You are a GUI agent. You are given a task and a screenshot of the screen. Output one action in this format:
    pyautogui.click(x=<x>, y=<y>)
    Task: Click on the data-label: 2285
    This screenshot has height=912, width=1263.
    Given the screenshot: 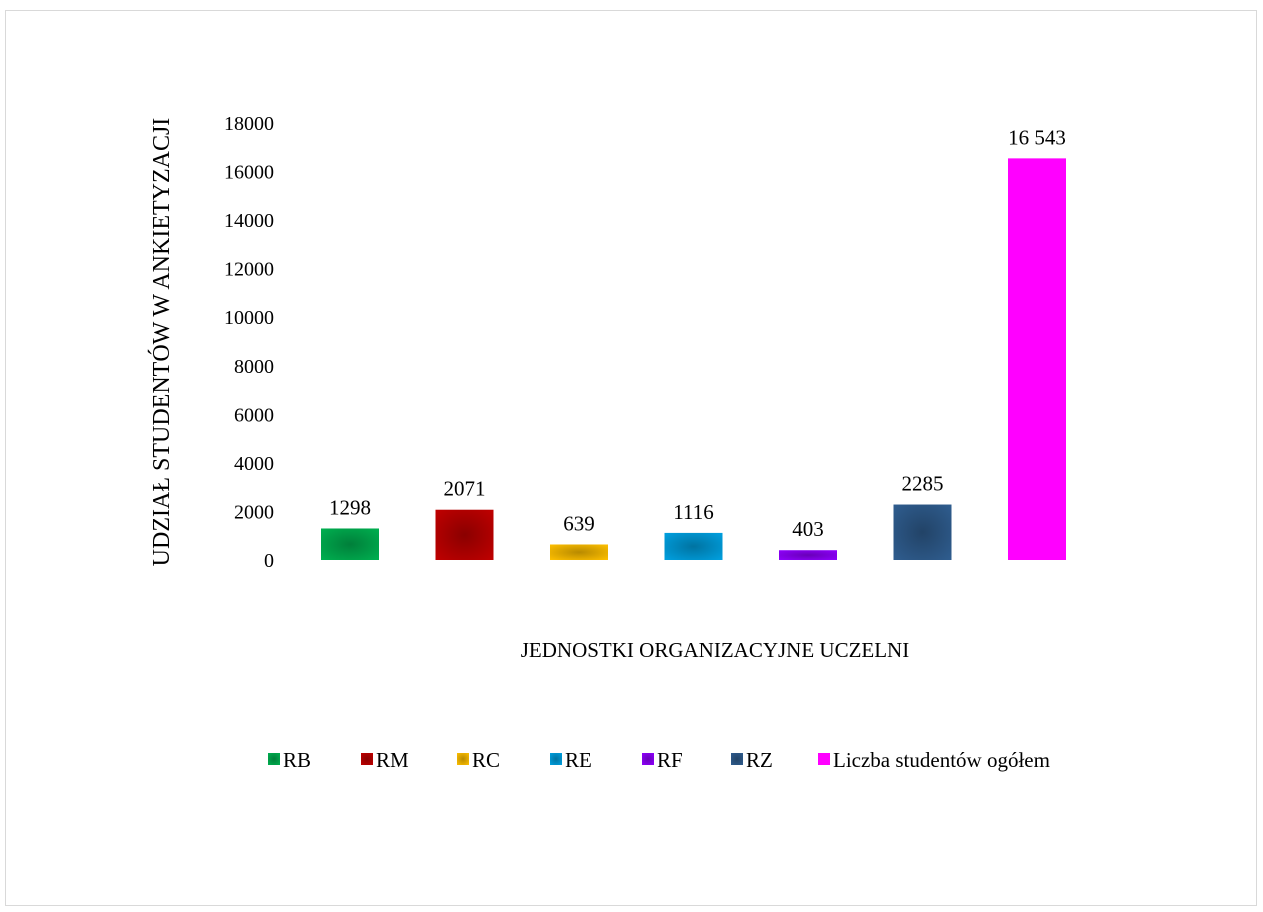 What is the action you would take?
    pyautogui.click(x=923, y=484)
    